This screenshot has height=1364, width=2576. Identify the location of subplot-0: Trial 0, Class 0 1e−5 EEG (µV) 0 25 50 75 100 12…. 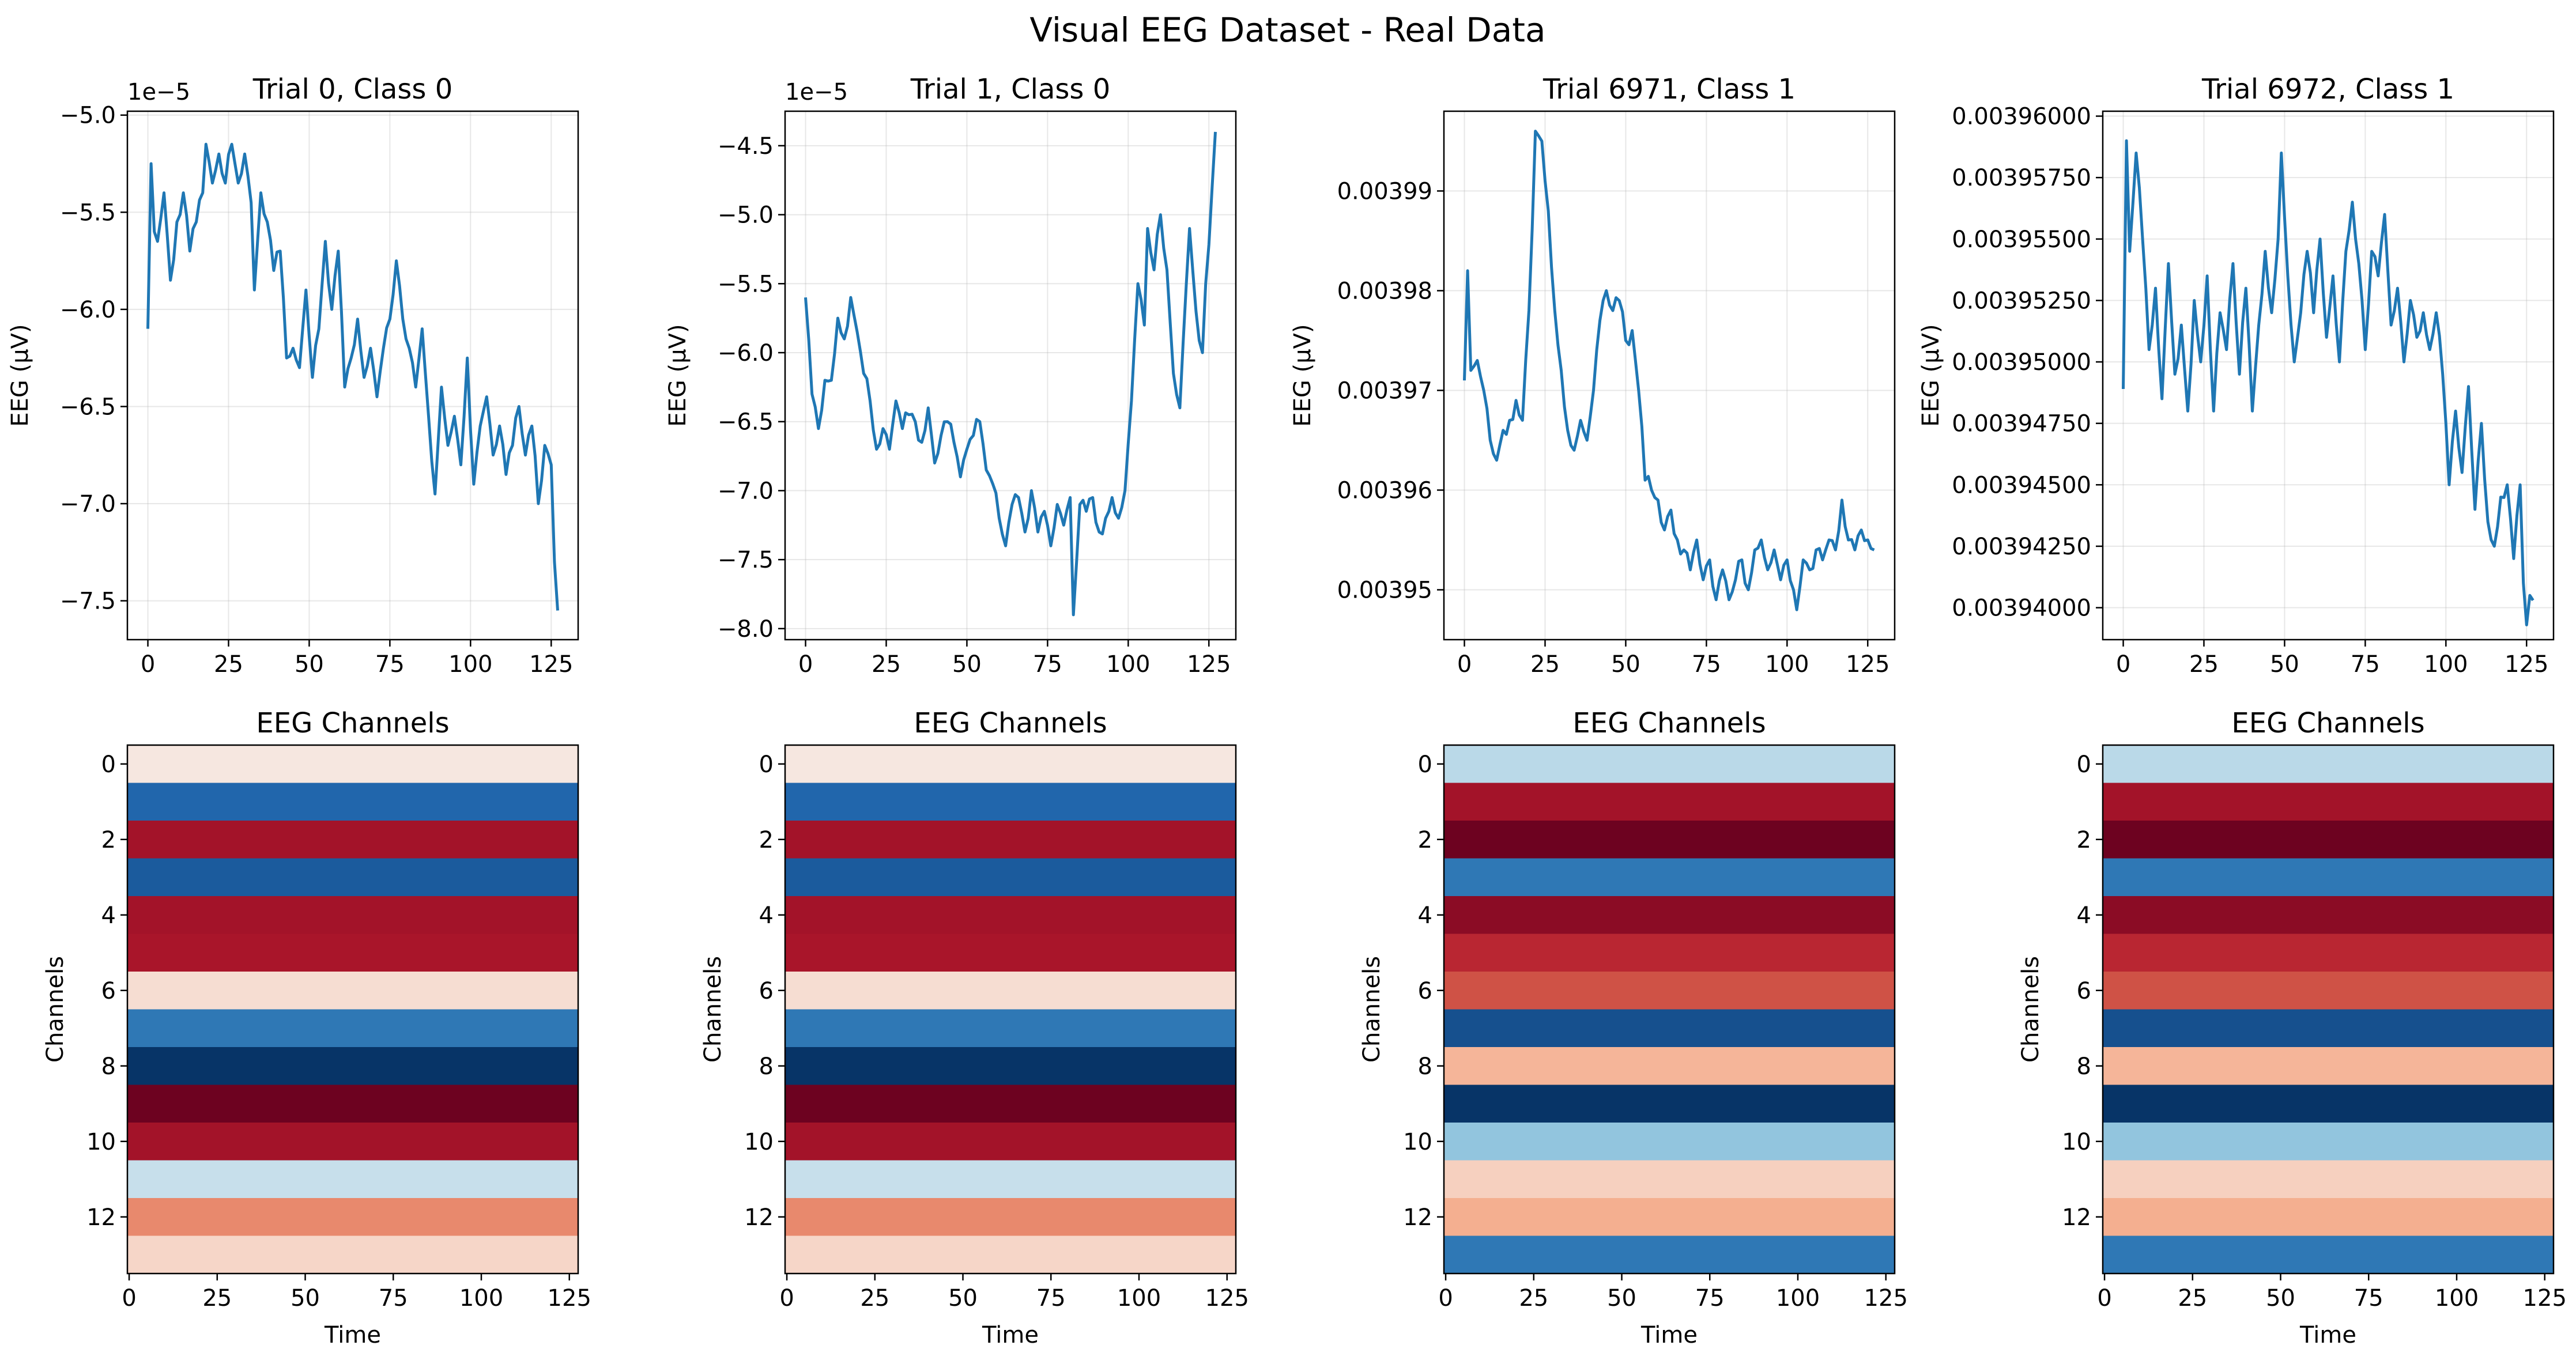
(293, 375).